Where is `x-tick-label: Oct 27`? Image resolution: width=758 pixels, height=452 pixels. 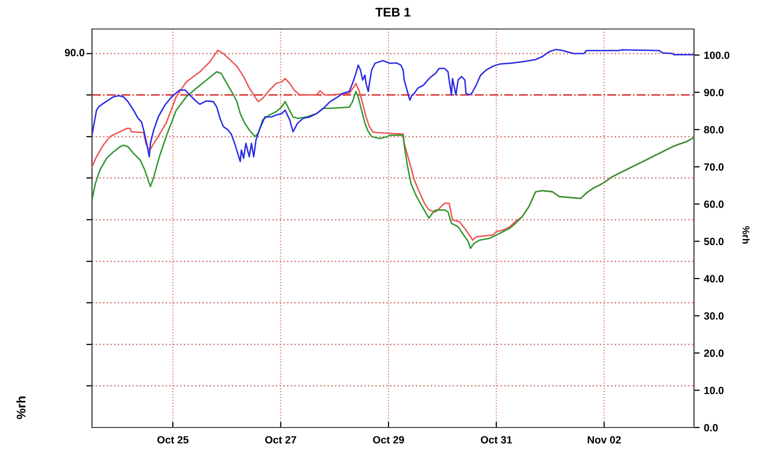 x-tick-label: Oct 27 is located at coordinates (280, 440).